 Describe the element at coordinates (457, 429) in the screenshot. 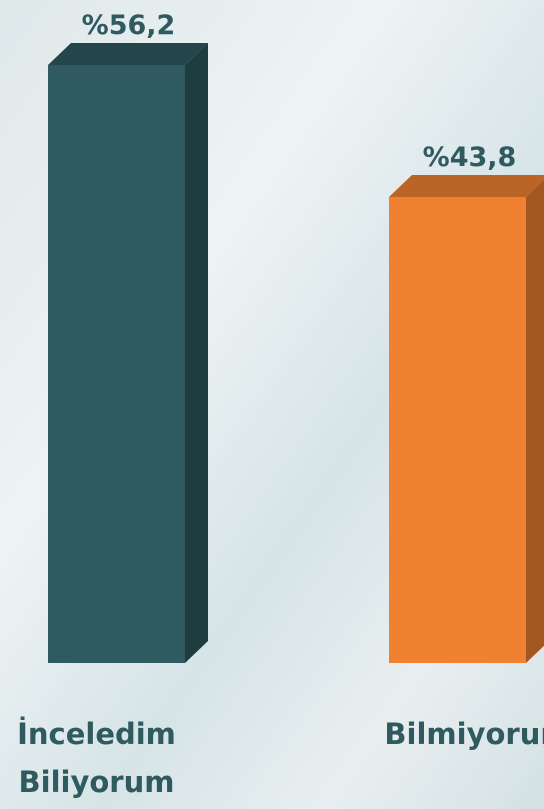

I see `bar-front` at that location.